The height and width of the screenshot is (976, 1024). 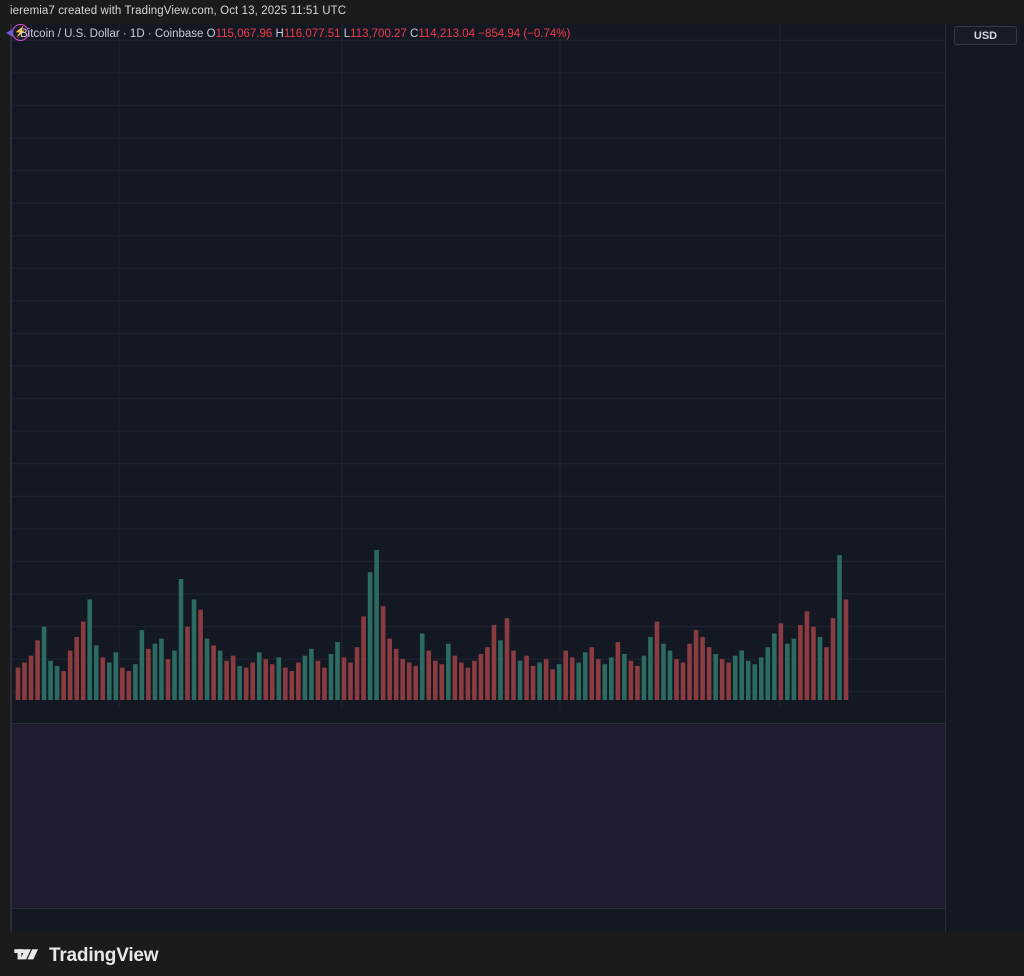 I want to click on legend-close-label: C, so click(x=414, y=34).